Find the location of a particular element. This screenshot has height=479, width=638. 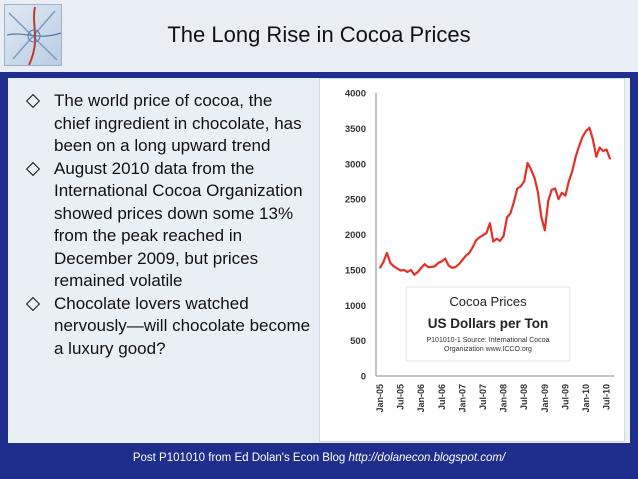

x-tick-label: Jan-06 is located at coordinates (421, 398).